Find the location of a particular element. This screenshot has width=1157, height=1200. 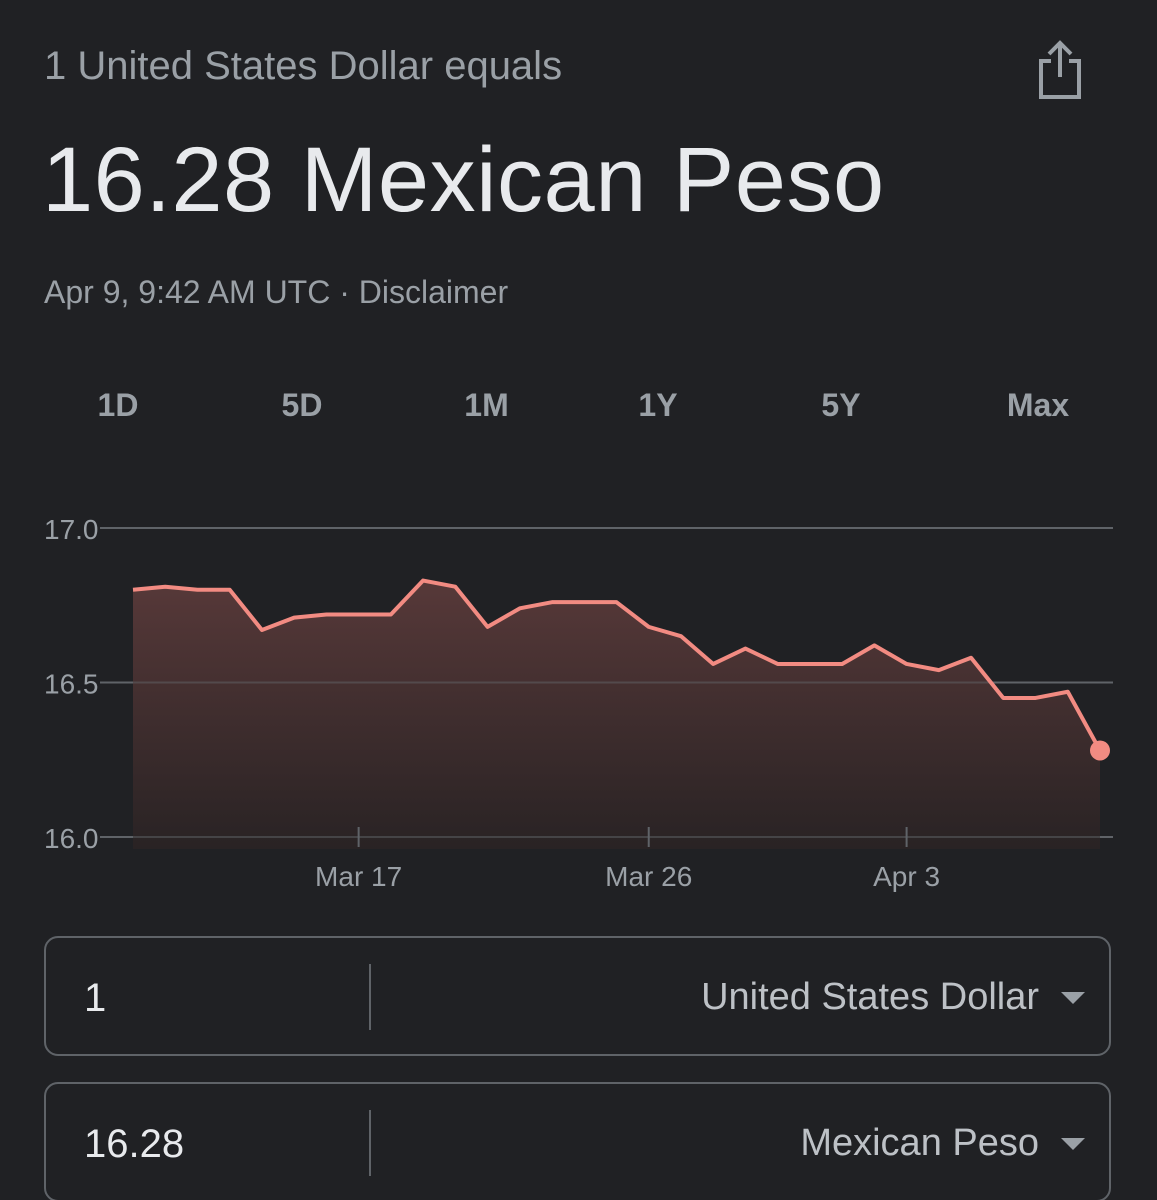

tab-5d: 5D is located at coordinates (302, 405).